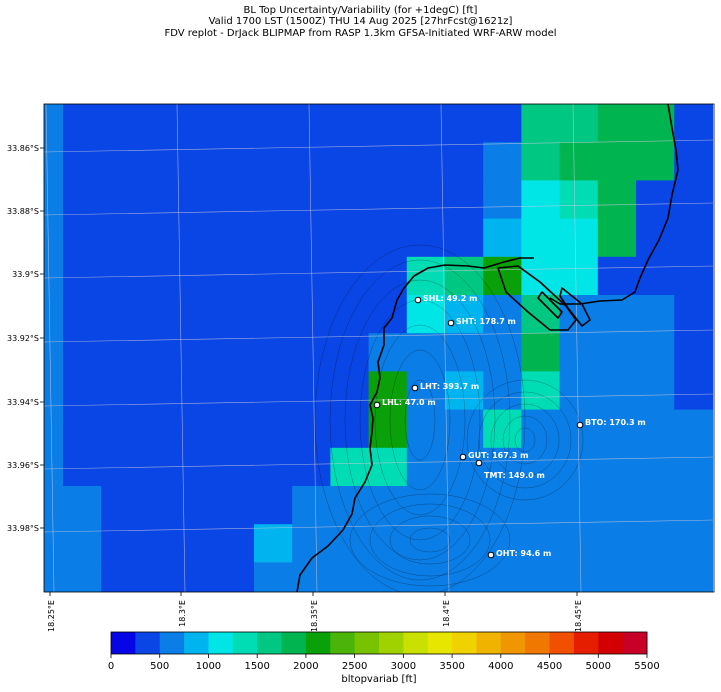 Image resolution: width=721 pixels, height=692 pixels. Describe the element at coordinates (446, 613) in the screenshot. I see `longitude-tick-label: 18.4°E` at that location.